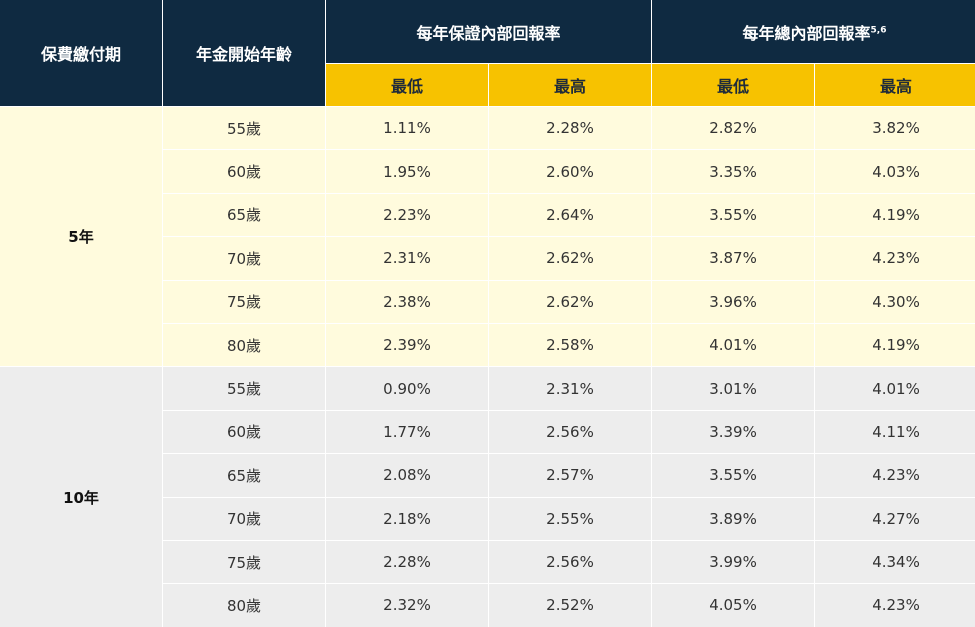 The image size is (975, 627). Describe the element at coordinates (733, 562) in the screenshot. I see `total-min-cell: 3.99%` at that location.